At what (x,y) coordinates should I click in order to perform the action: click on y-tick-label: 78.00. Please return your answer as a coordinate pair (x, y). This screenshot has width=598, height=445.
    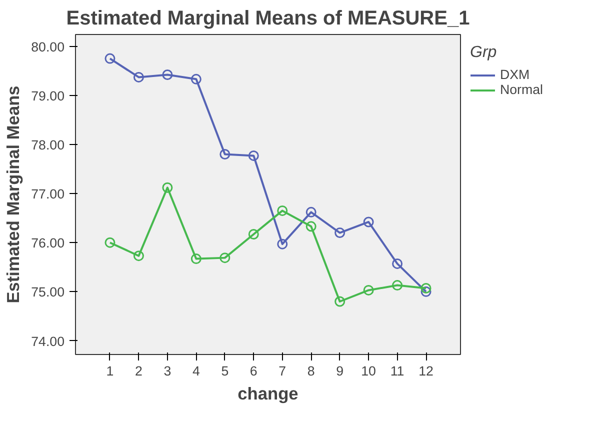
    Looking at the image, I should click on (48, 144).